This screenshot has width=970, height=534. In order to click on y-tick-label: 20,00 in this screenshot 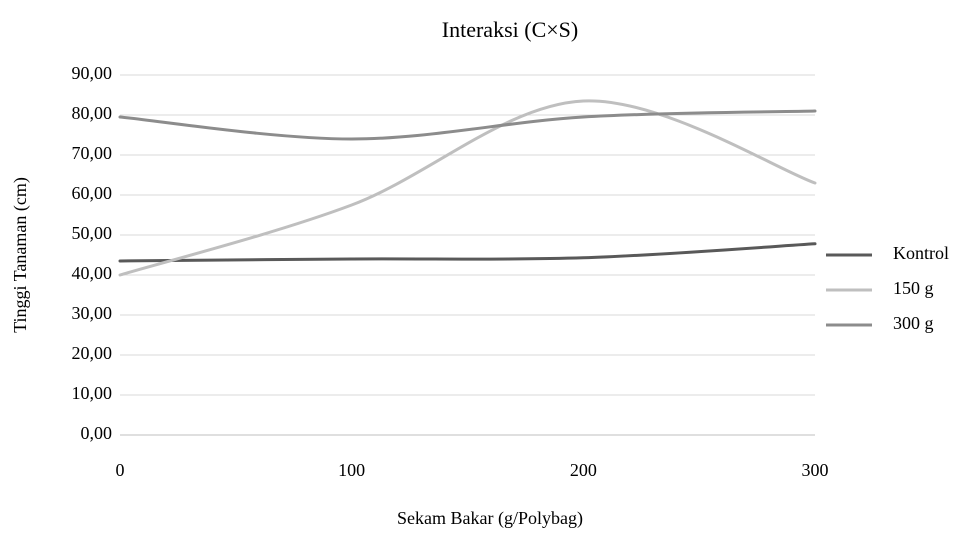, I will do `click(92, 353)`.